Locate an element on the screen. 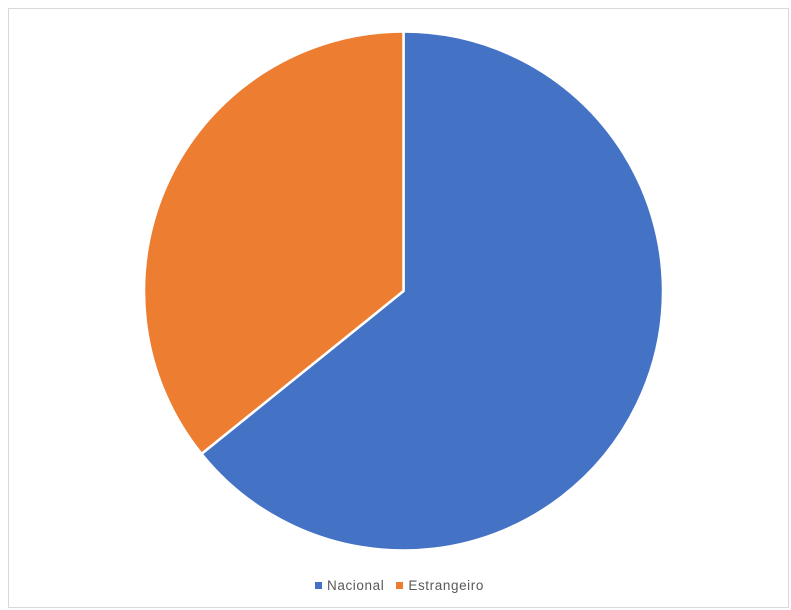 This screenshot has width=791, height=610. legend-label-estrangeiro: Estrangeiro is located at coordinates (446, 585).